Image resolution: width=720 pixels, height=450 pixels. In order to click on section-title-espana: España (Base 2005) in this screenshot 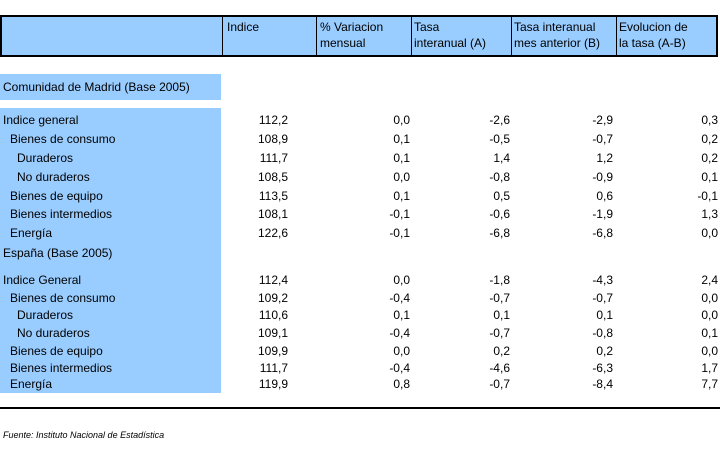, I will do `click(58, 253)`.